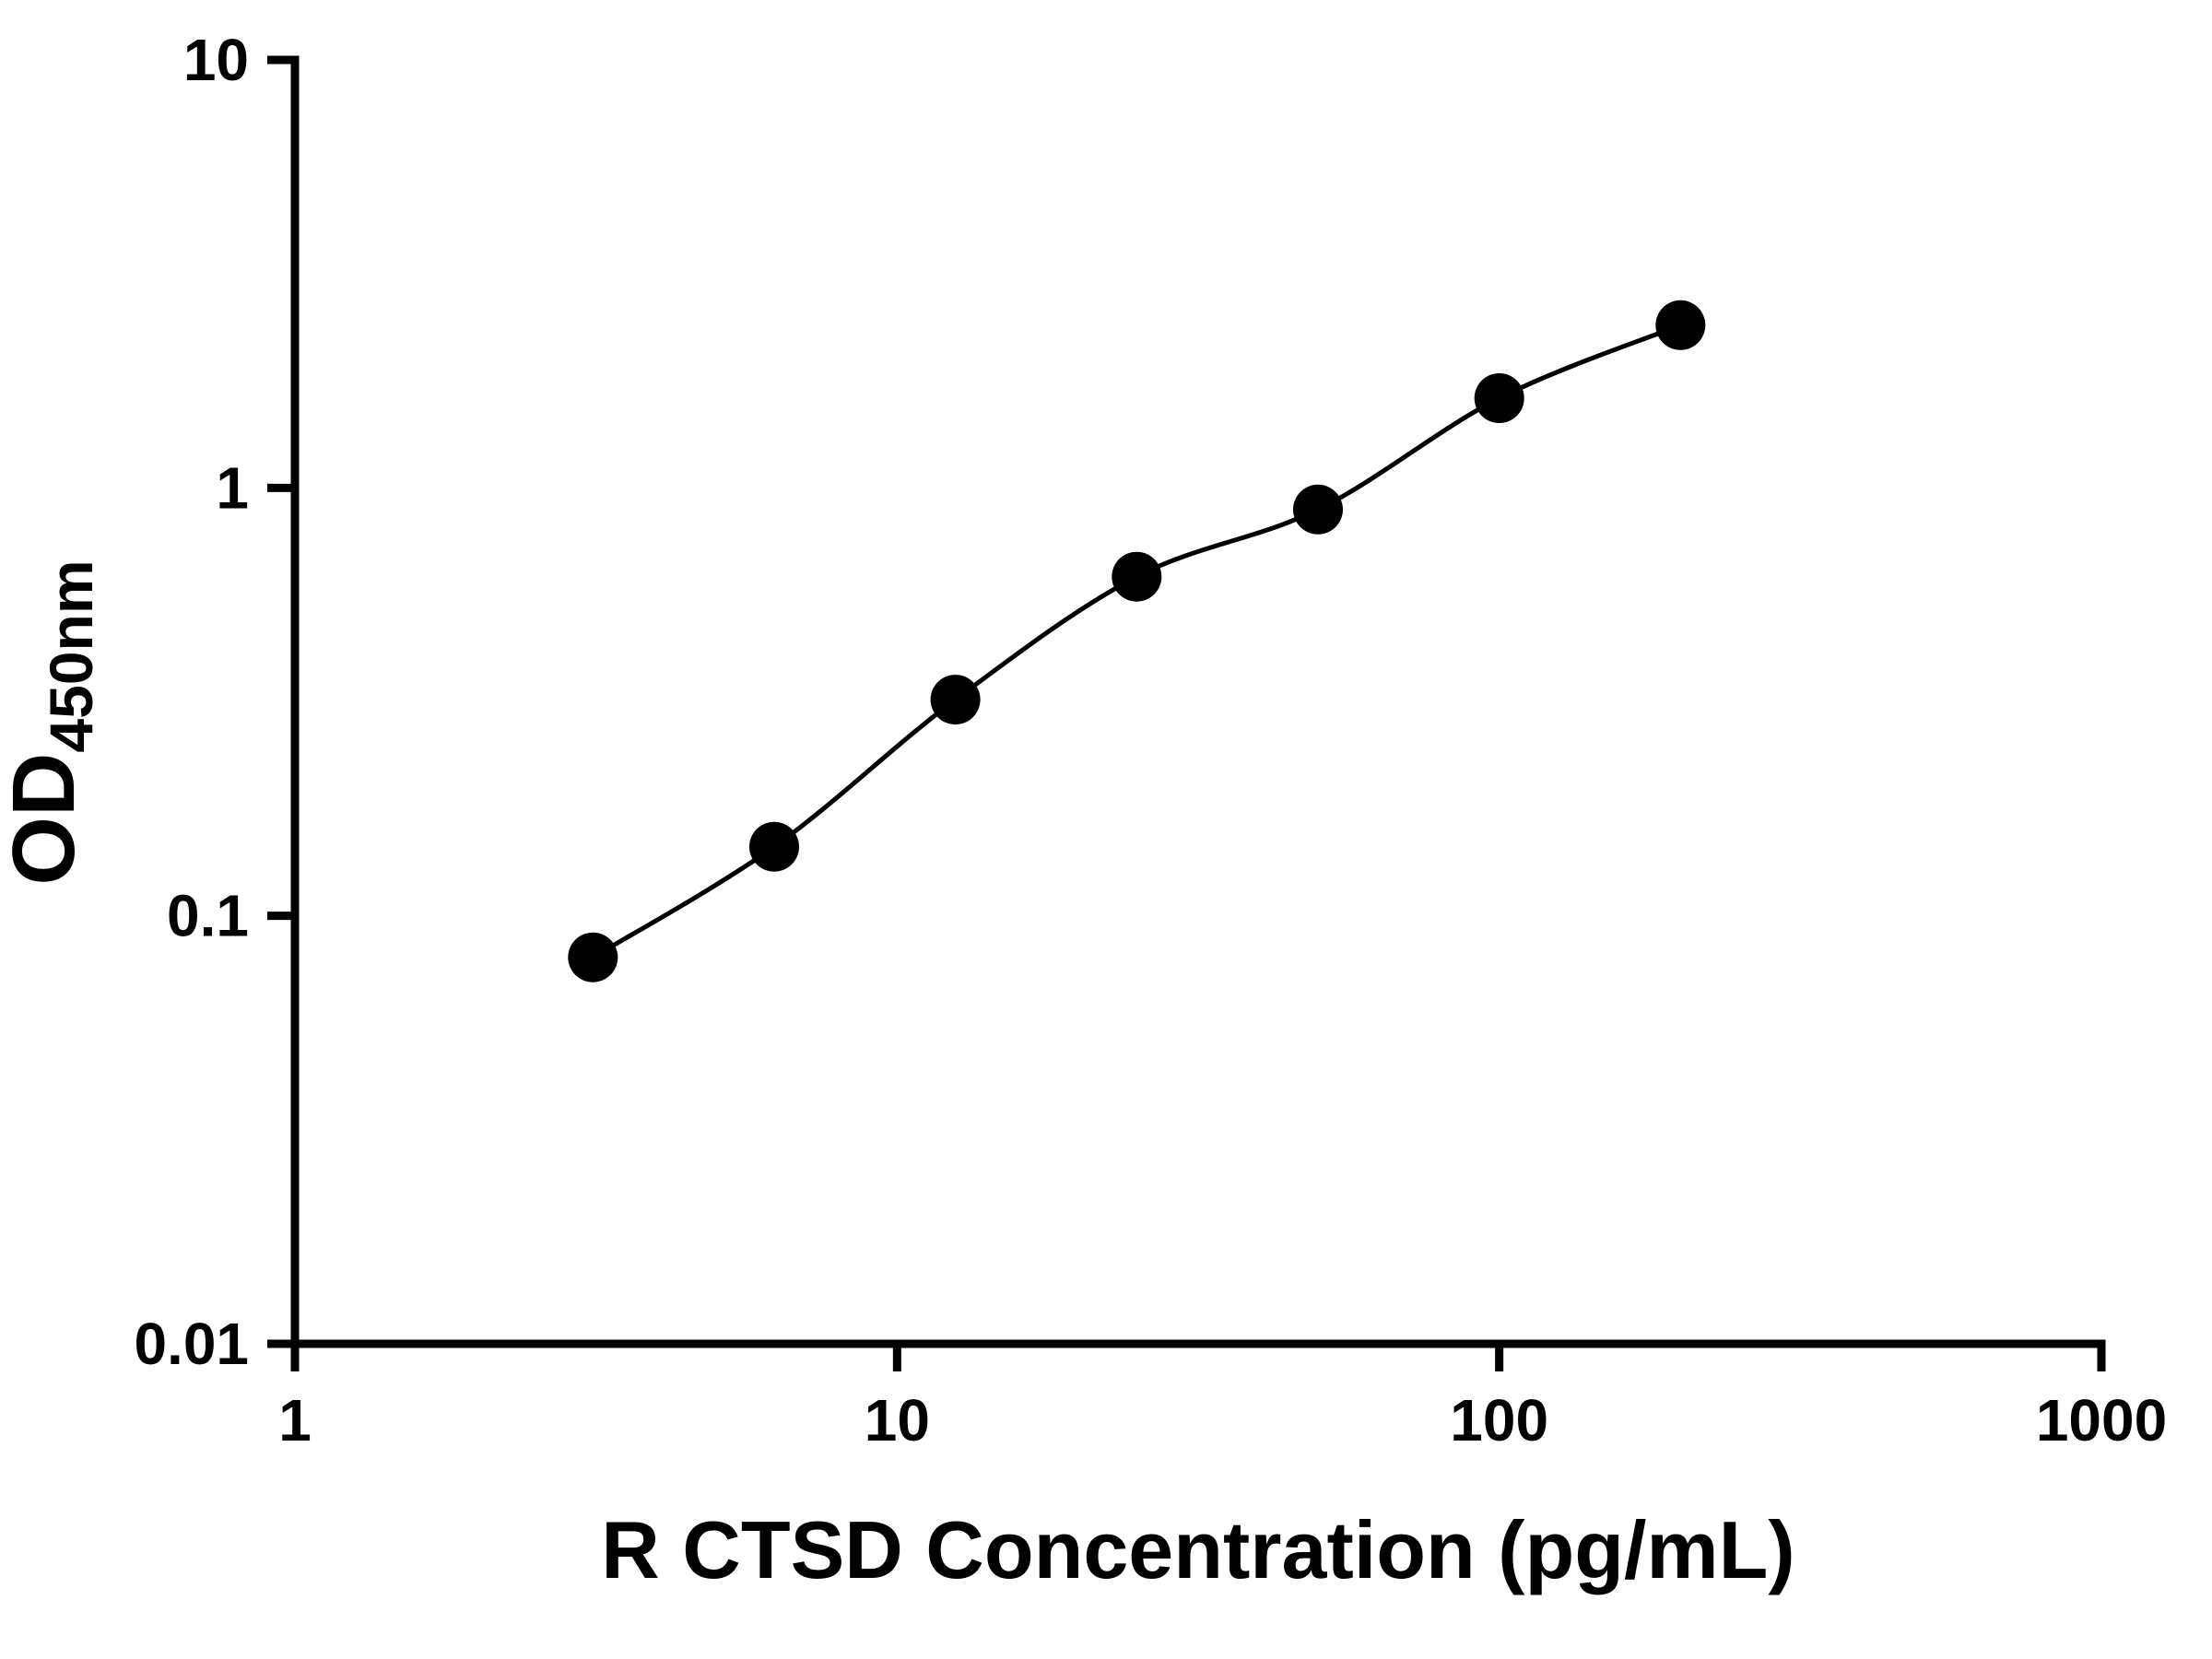 Image resolution: width=2212 pixels, height=1659 pixels. I want to click on y-tick-label: 0.01, so click(191, 1344).